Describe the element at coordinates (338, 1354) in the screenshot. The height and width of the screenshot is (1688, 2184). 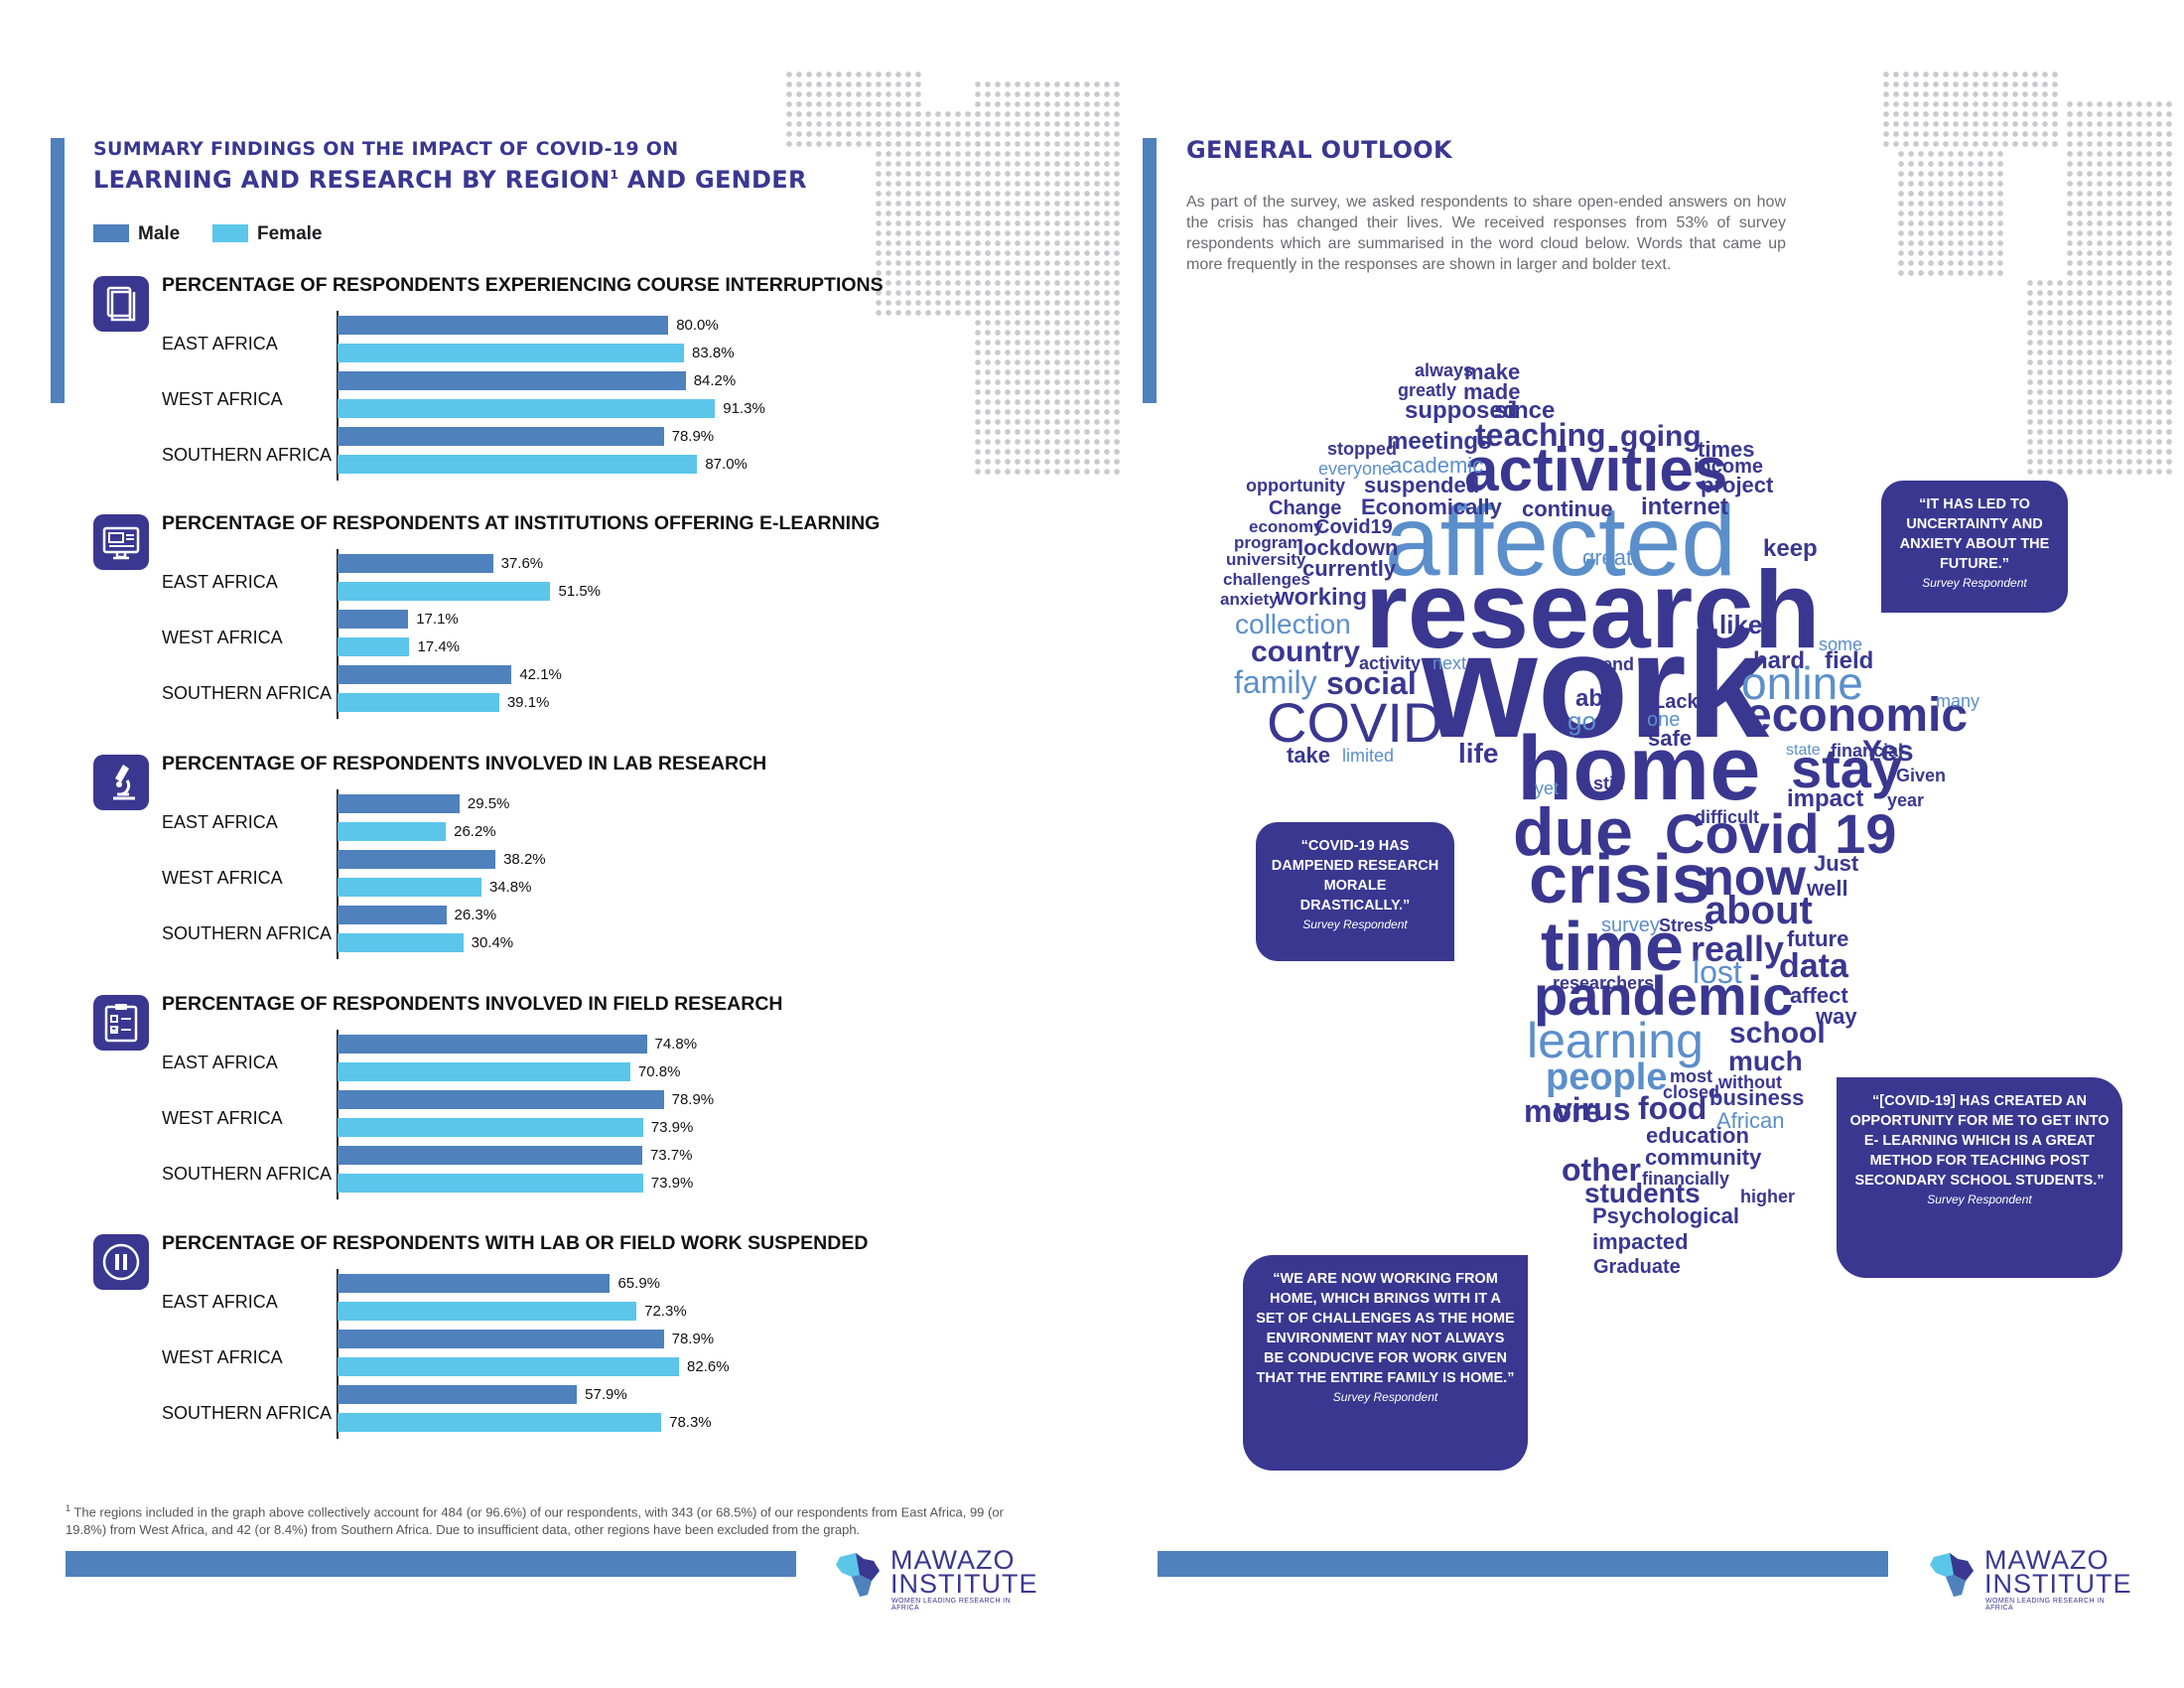
I see `chart-axis` at that location.